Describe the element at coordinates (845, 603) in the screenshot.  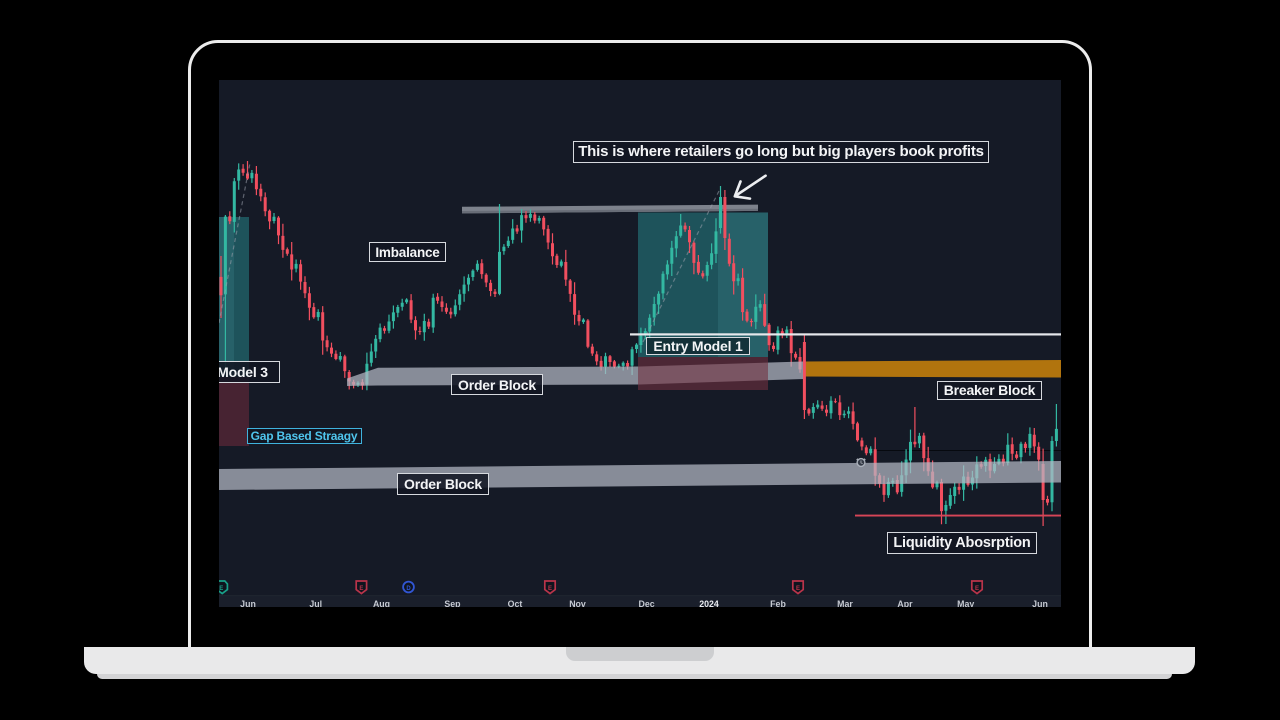
I see `svg-text: Mar` at that location.